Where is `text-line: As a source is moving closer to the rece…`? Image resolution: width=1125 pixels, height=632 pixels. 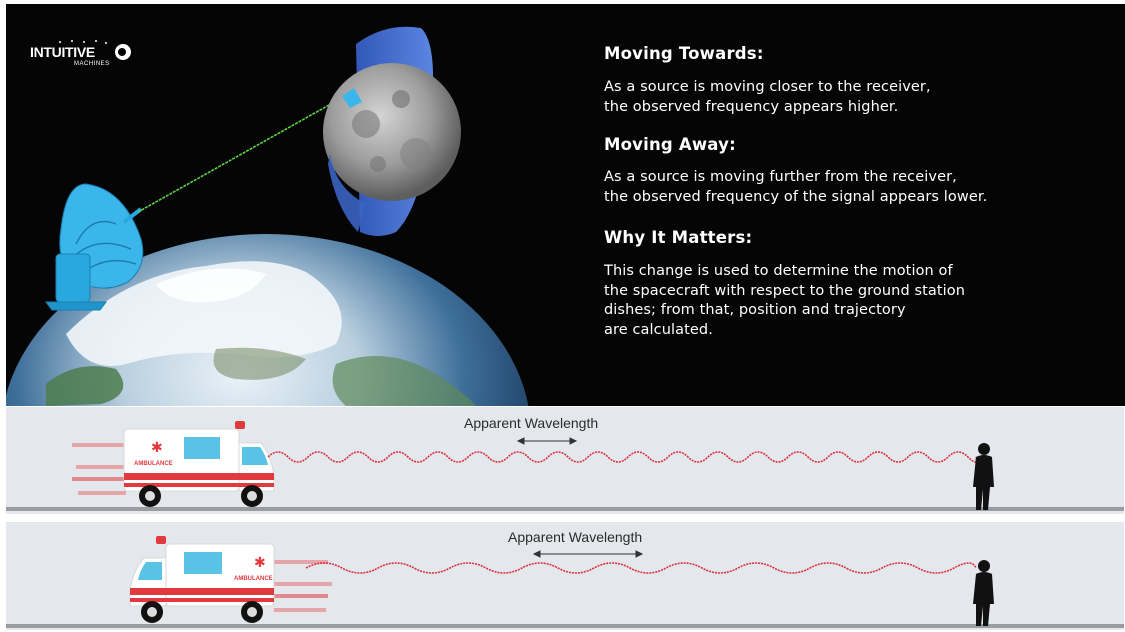 text-line: As a source is moving closer to the rece… is located at coordinates (767, 87).